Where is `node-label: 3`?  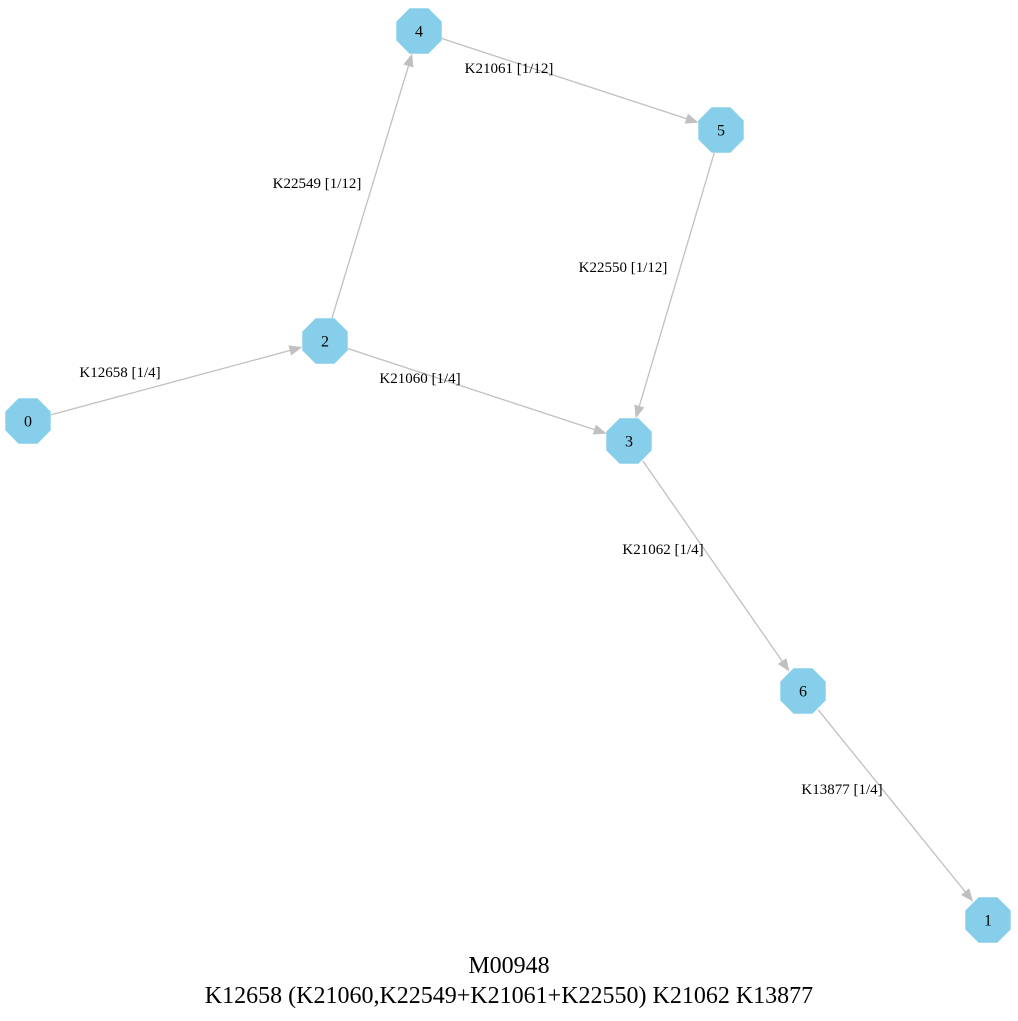 node-label: 3 is located at coordinates (629, 442).